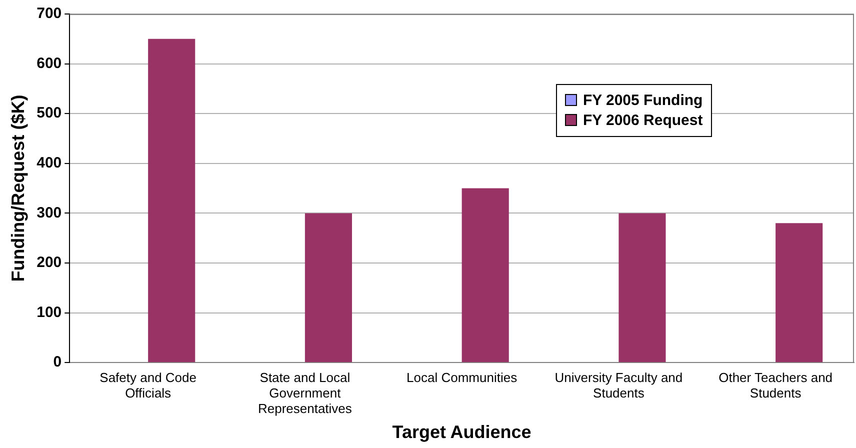 The height and width of the screenshot is (448, 856). What do you see at coordinates (49, 312) in the screenshot?
I see `y-tick-label: 100` at bounding box center [49, 312].